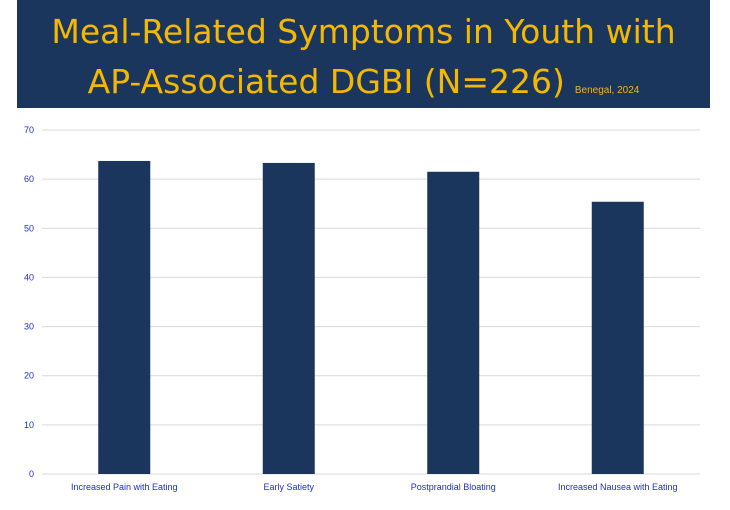  What do you see at coordinates (29, 179) in the screenshot?
I see `y-tick-label: 60` at bounding box center [29, 179].